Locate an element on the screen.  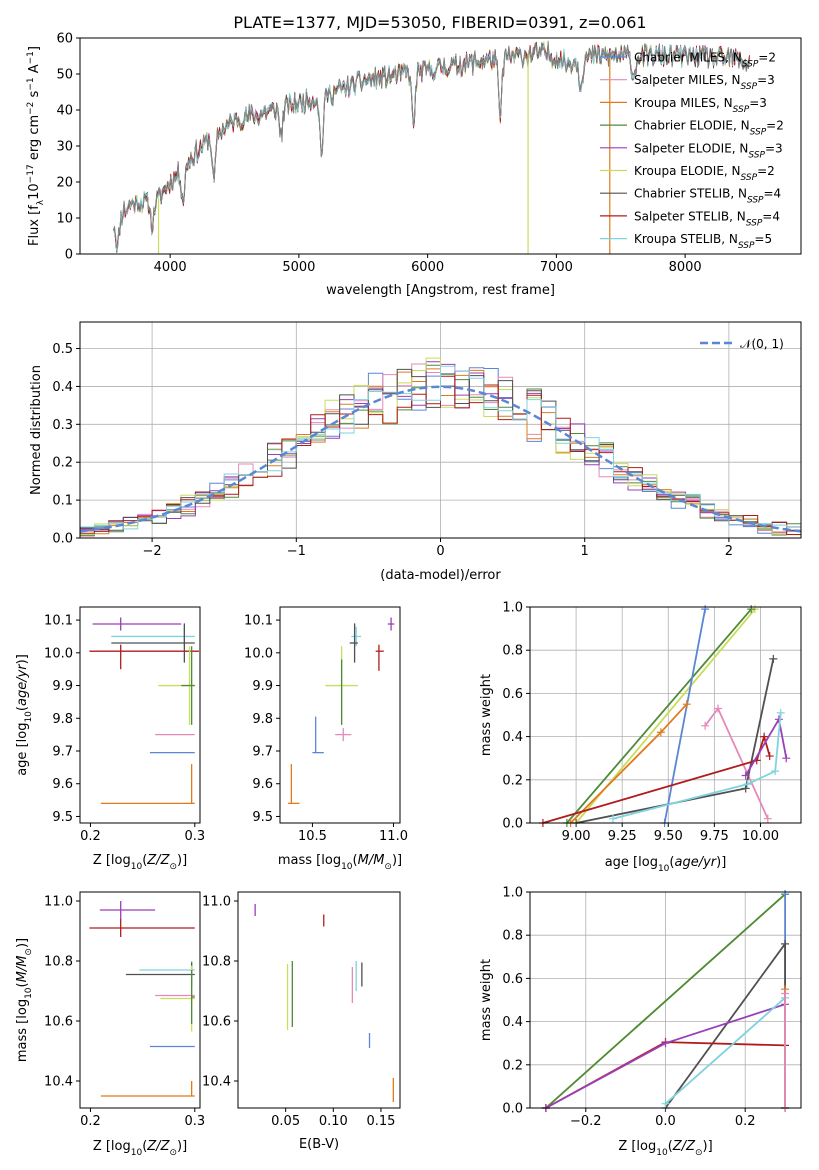
errorbar-chabrier-stelib is located at coordinates (153, 643).